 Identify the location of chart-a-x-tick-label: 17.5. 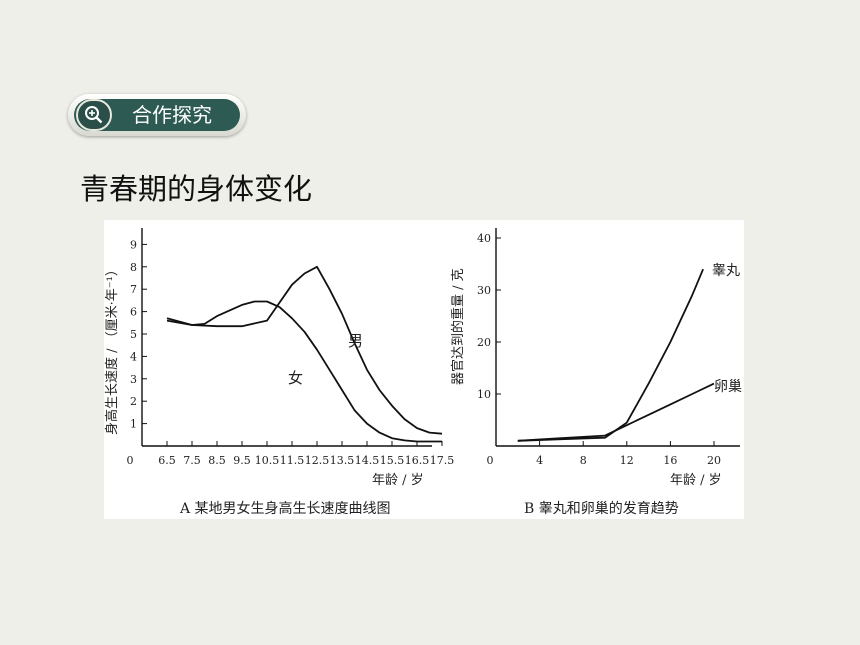
(442, 460).